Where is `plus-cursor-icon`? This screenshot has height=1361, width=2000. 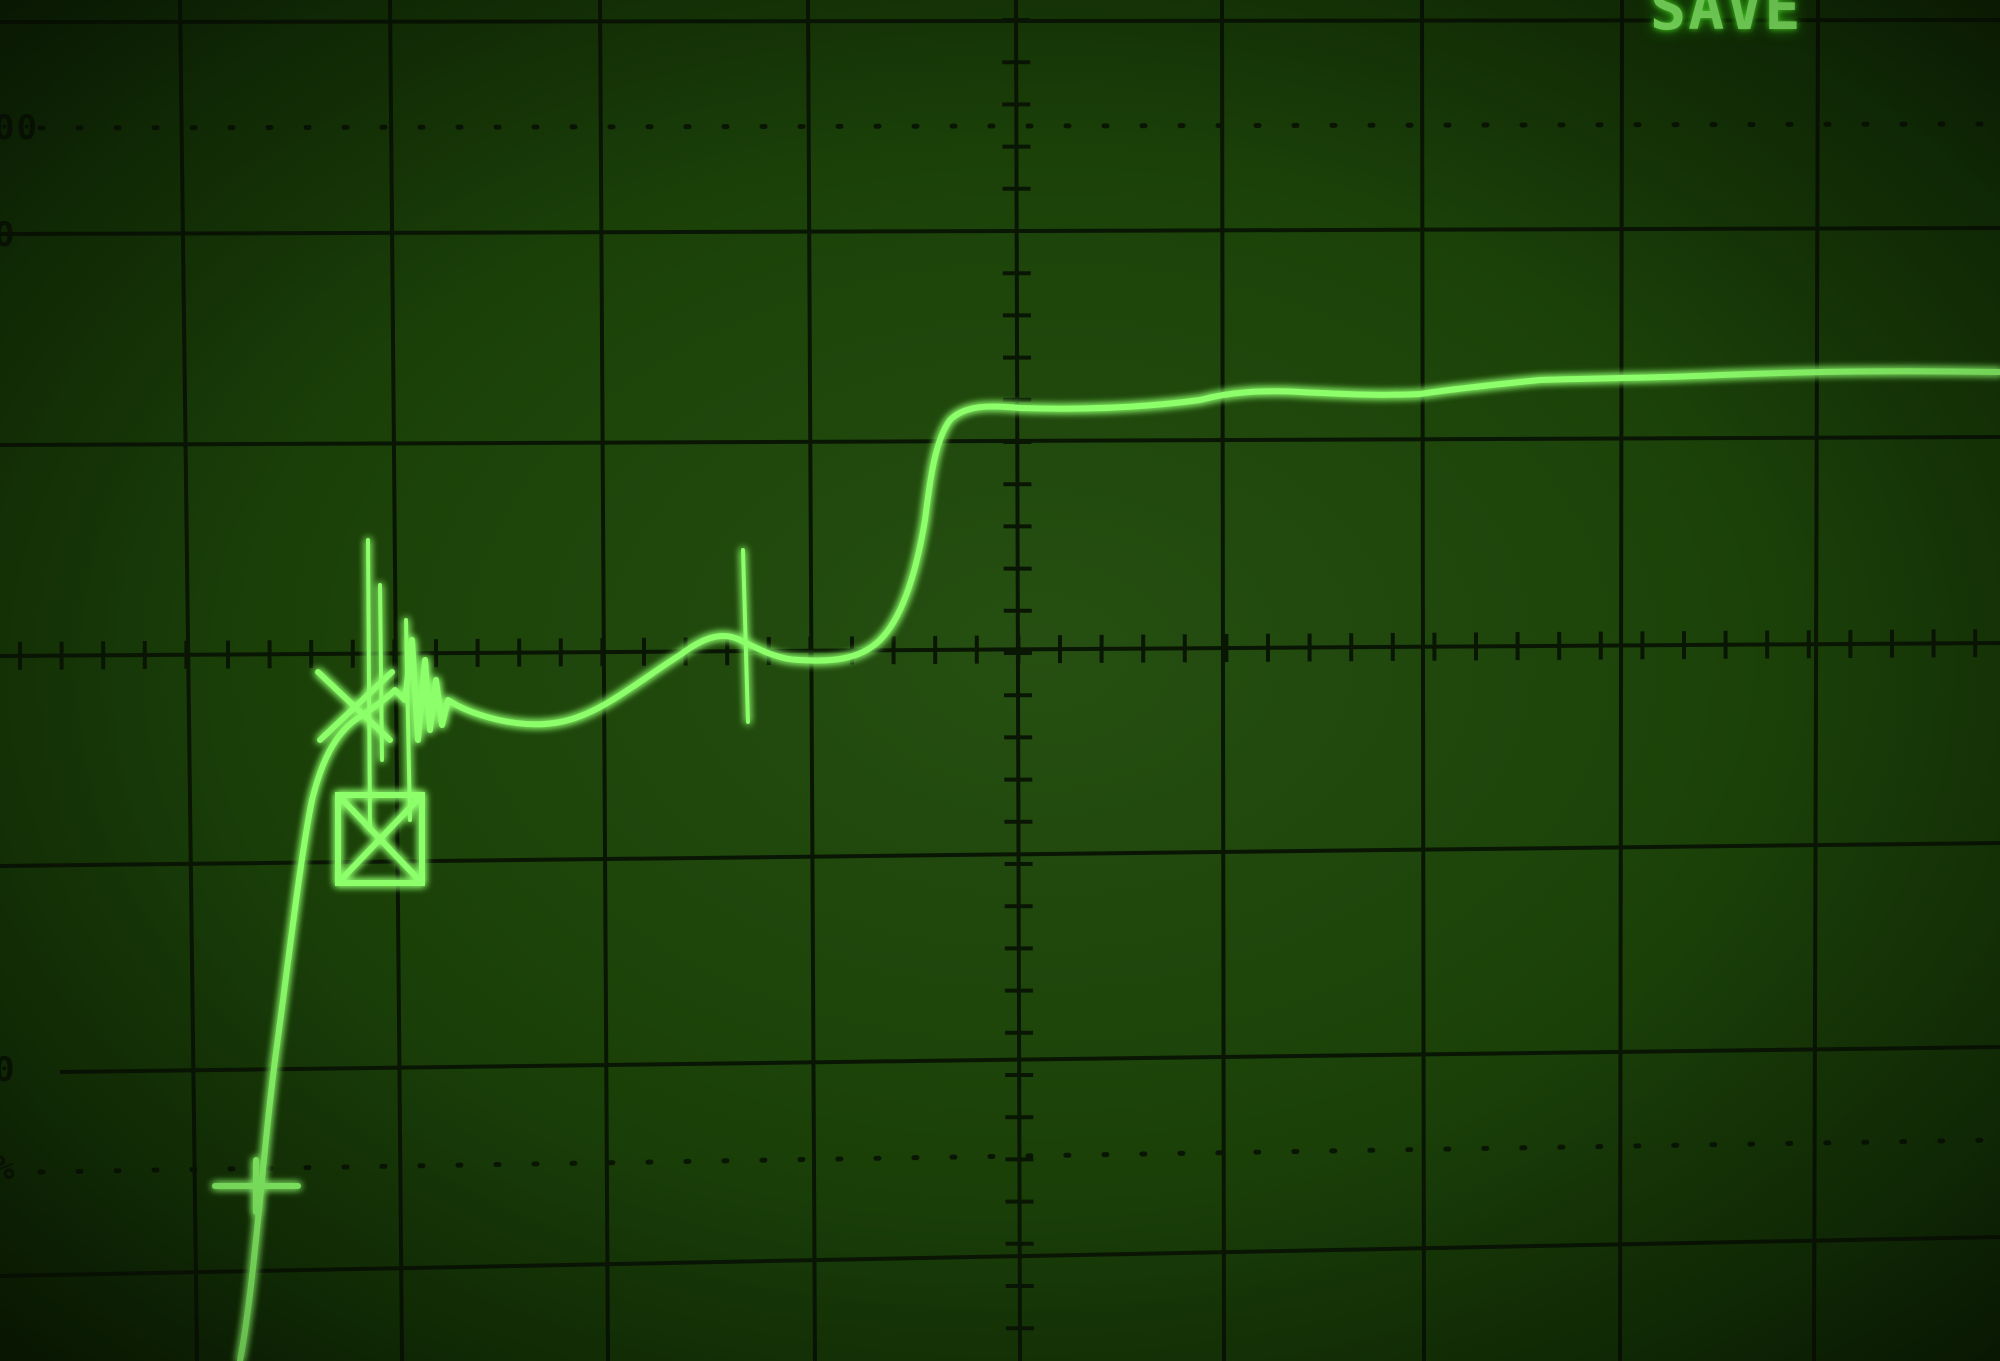
plus-cursor-icon is located at coordinates (256, 1186).